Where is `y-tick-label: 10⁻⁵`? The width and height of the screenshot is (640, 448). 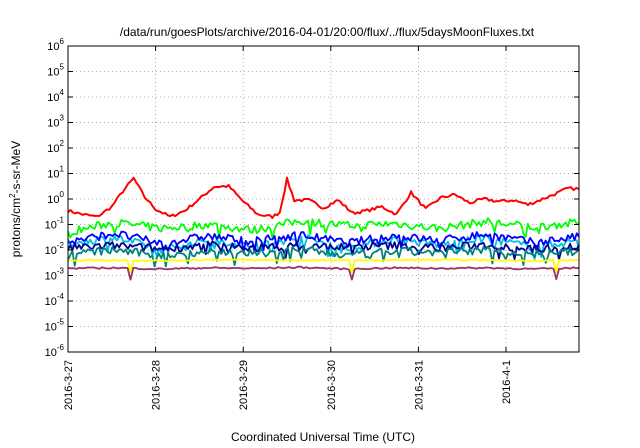
y-tick-label: 10⁻⁵ is located at coordinates (55, 326).